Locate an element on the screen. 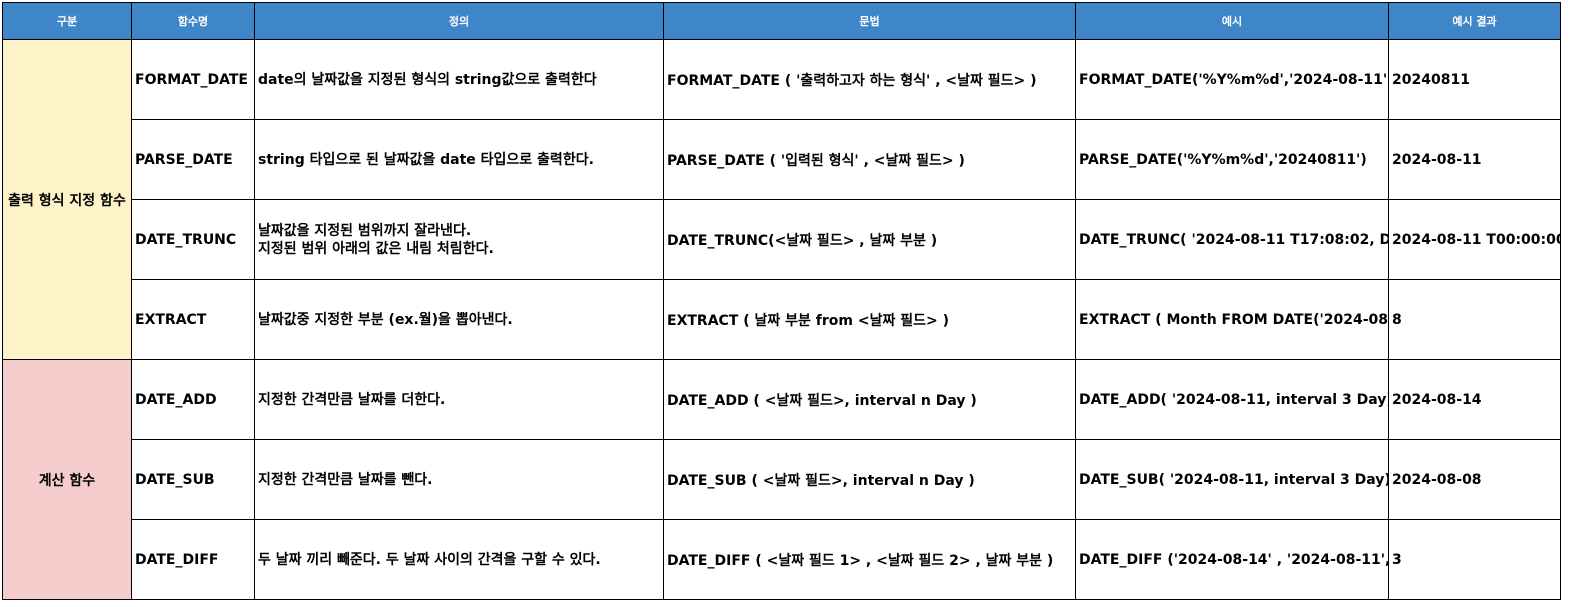 The width and height of the screenshot is (1582, 607). example-cell: EXTRACT ( Month FROM DATE('2024-08-11') is located at coordinates (1232, 319).